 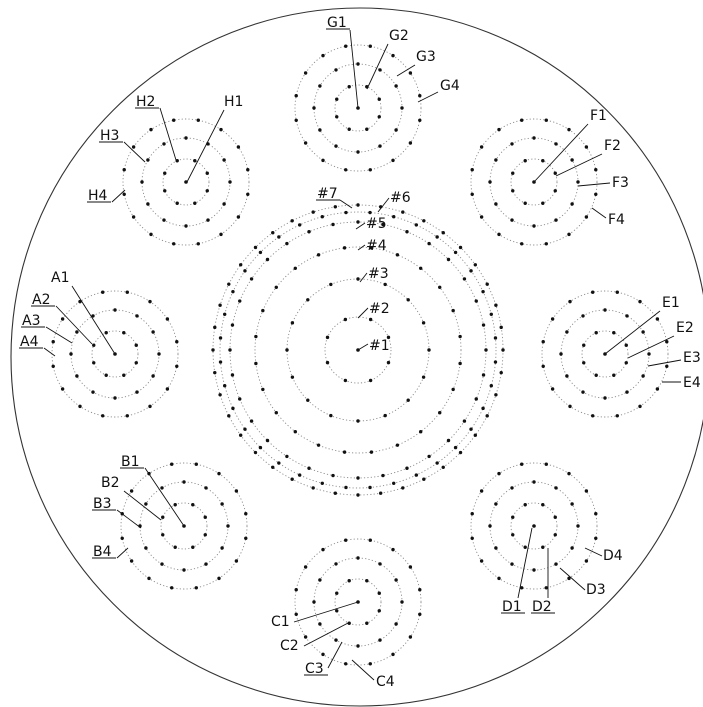 I want to click on leader-line-H1, so click(x=205, y=146).